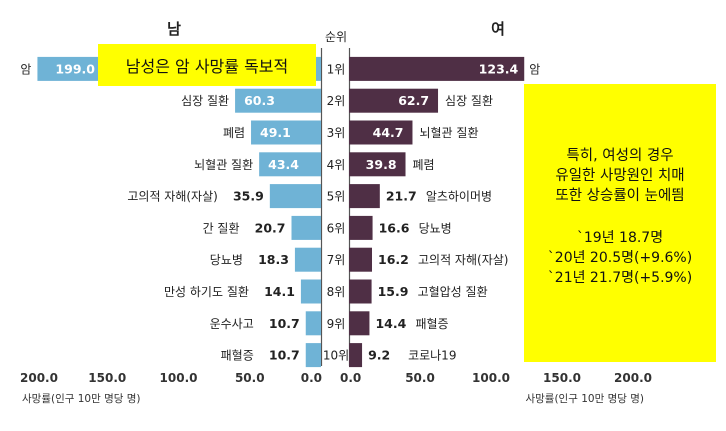 The width and height of the screenshot is (726, 431). I want to click on callout-stat-2021: `21년 21.7명(+5.9%), so click(620, 278).